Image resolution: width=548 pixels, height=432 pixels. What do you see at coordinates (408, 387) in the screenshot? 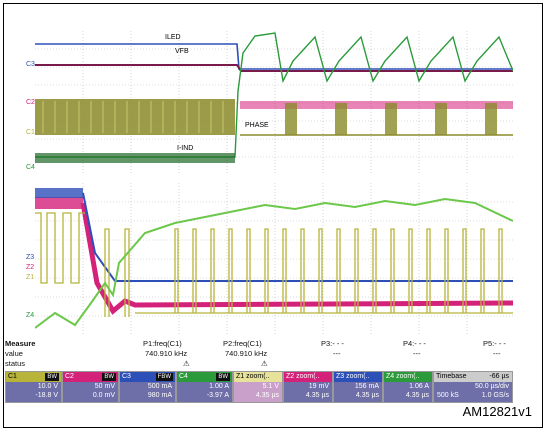
I see `tile-z4: Z4 zoom(.. 1.06 A 4.35 µs` at bounding box center [408, 387].